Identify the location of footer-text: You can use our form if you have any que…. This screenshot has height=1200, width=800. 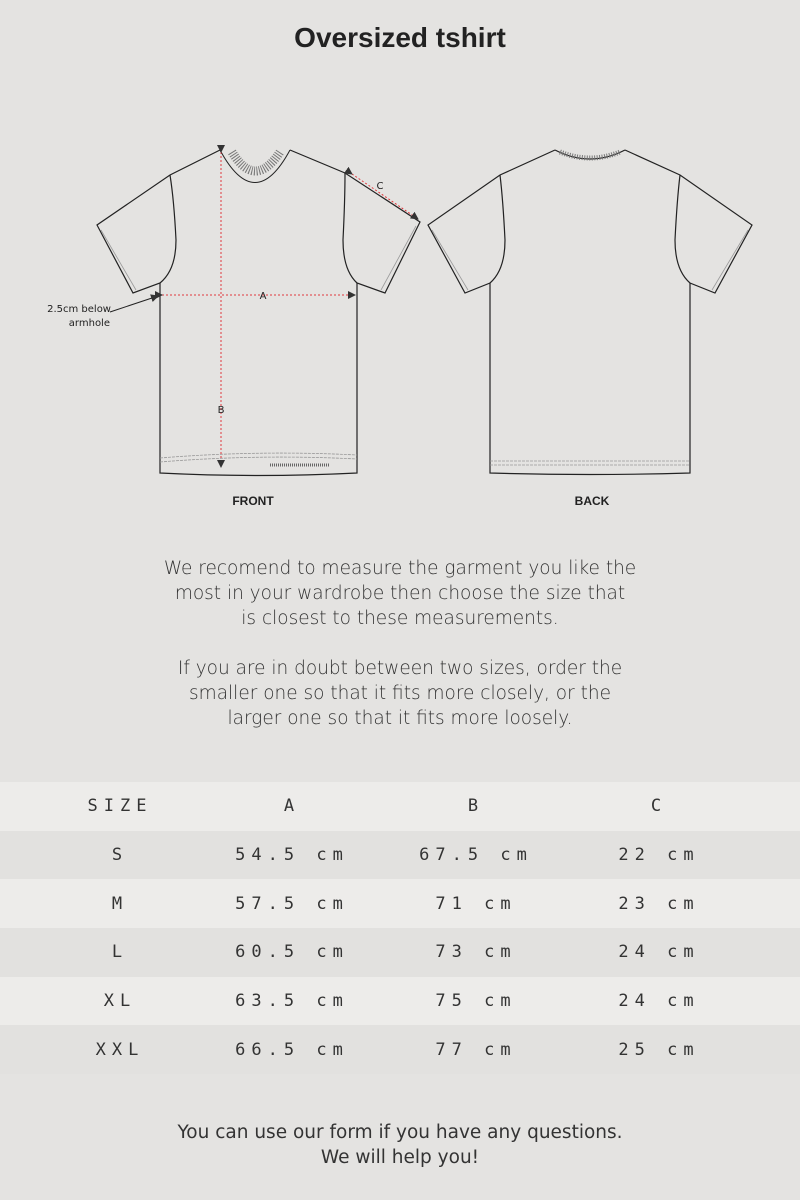
(400, 1145).